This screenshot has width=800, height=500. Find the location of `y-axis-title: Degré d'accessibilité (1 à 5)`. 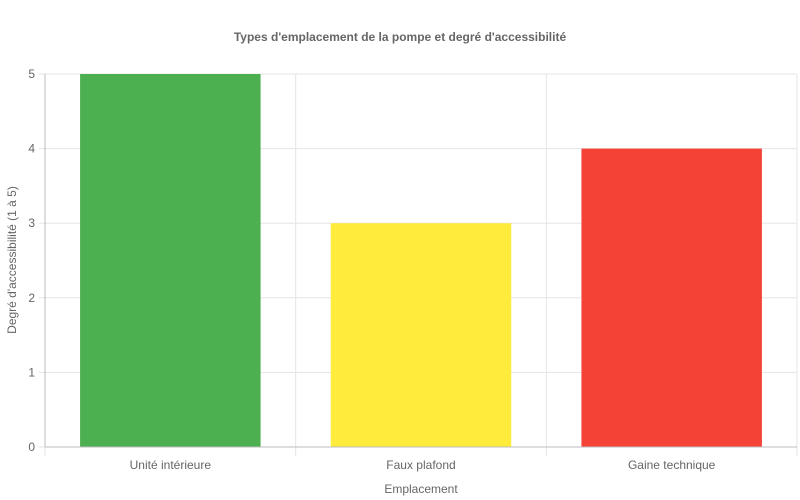

y-axis-title: Degré d'accessibilité (1 à 5) is located at coordinates (12, 260).